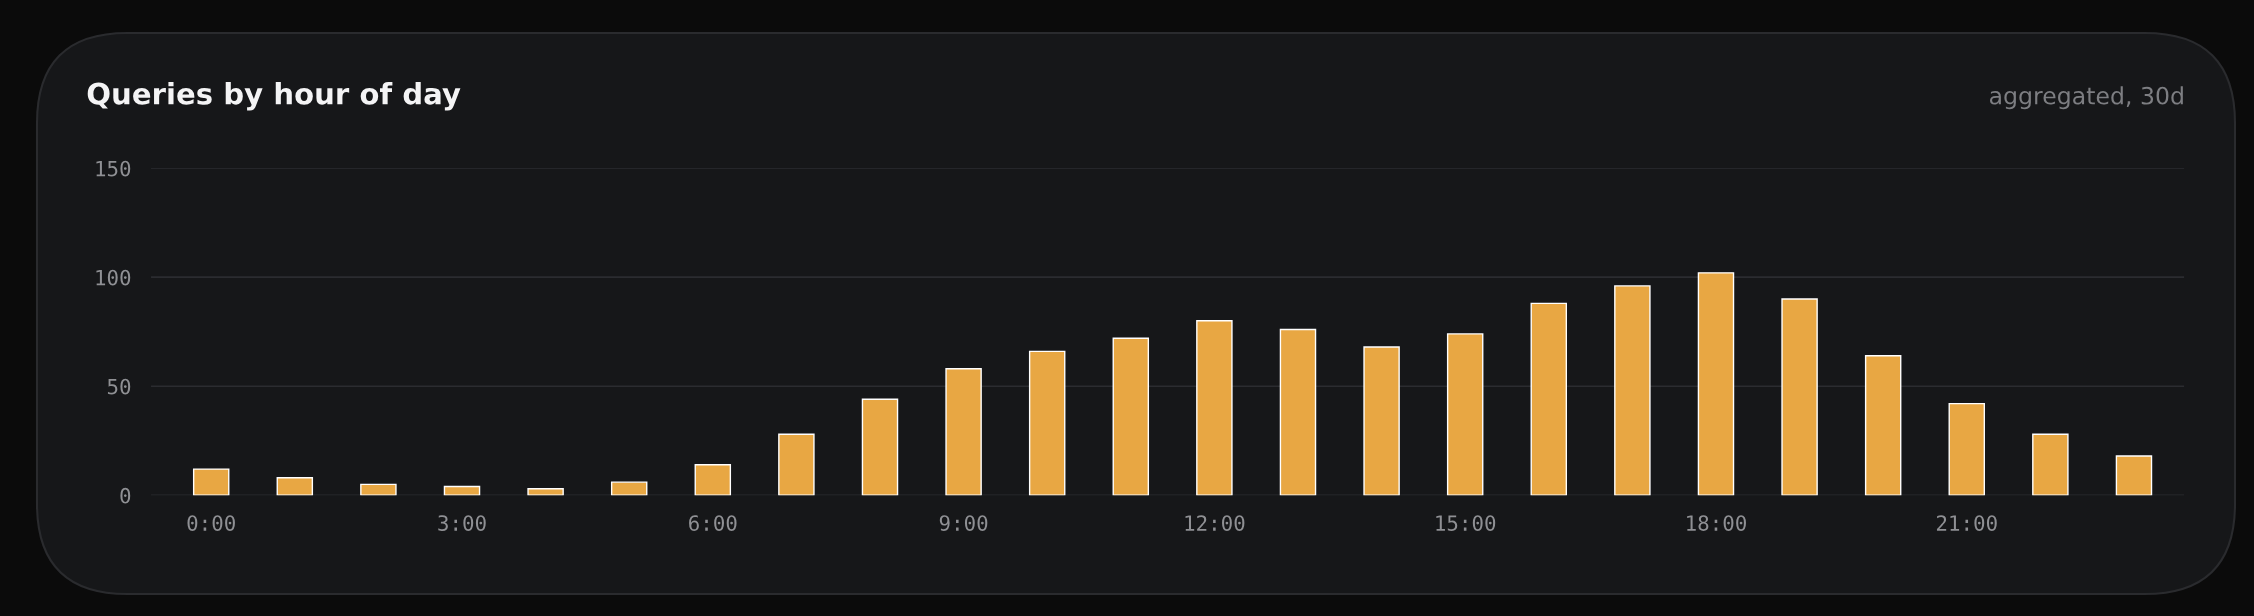 Image resolution: width=2254 pixels, height=616 pixels. What do you see at coordinates (1966, 523) in the screenshot?
I see `x-tick-label: 21:00` at bounding box center [1966, 523].